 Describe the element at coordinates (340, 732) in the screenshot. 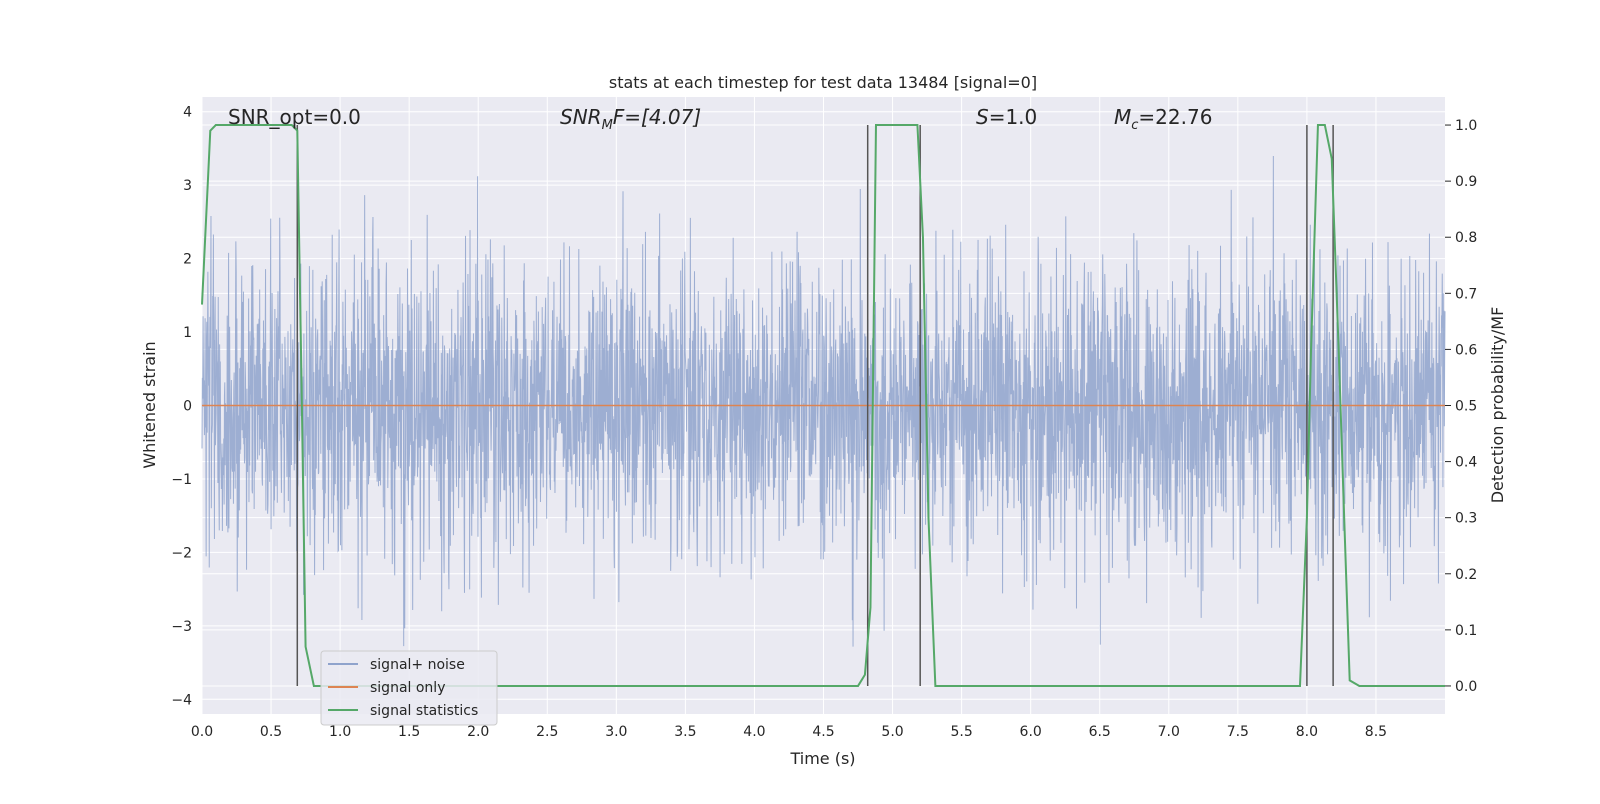

I see `x-tick-label: 1.0` at that location.